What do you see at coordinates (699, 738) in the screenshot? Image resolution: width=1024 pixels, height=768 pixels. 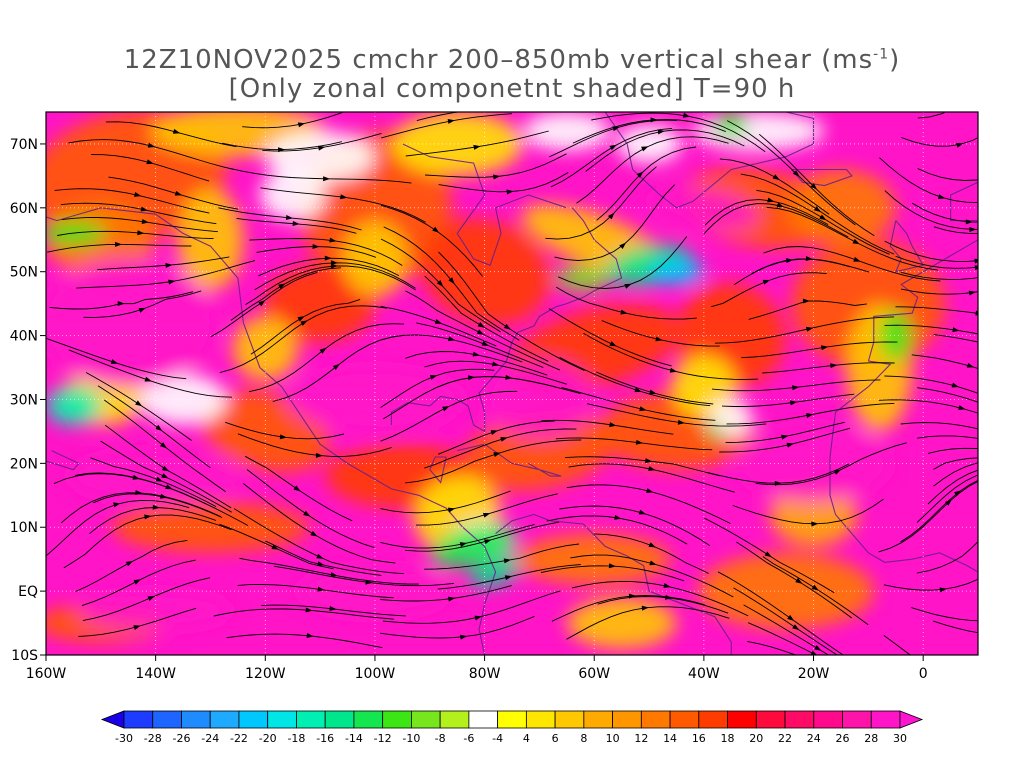 I see `colorbar-label: 16` at bounding box center [699, 738].